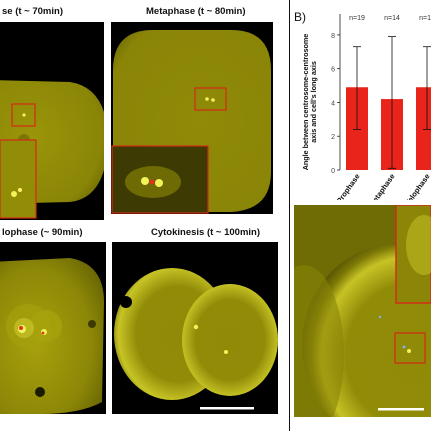  What do you see at coordinates (382, 186) in the screenshot?
I see `x-tick-label: Metaphase` at bounding box center [382, 186].